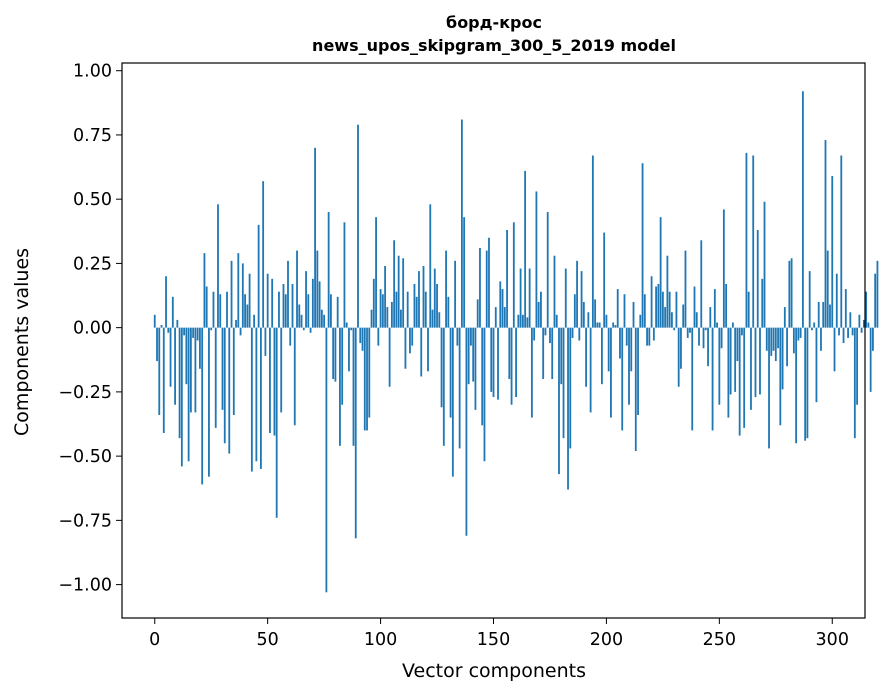 This screenshot has height=696, width=880. Describe the element at coordinates (92, 136) in the screenshot. I see `y-tick-label: 0.75` at that location.